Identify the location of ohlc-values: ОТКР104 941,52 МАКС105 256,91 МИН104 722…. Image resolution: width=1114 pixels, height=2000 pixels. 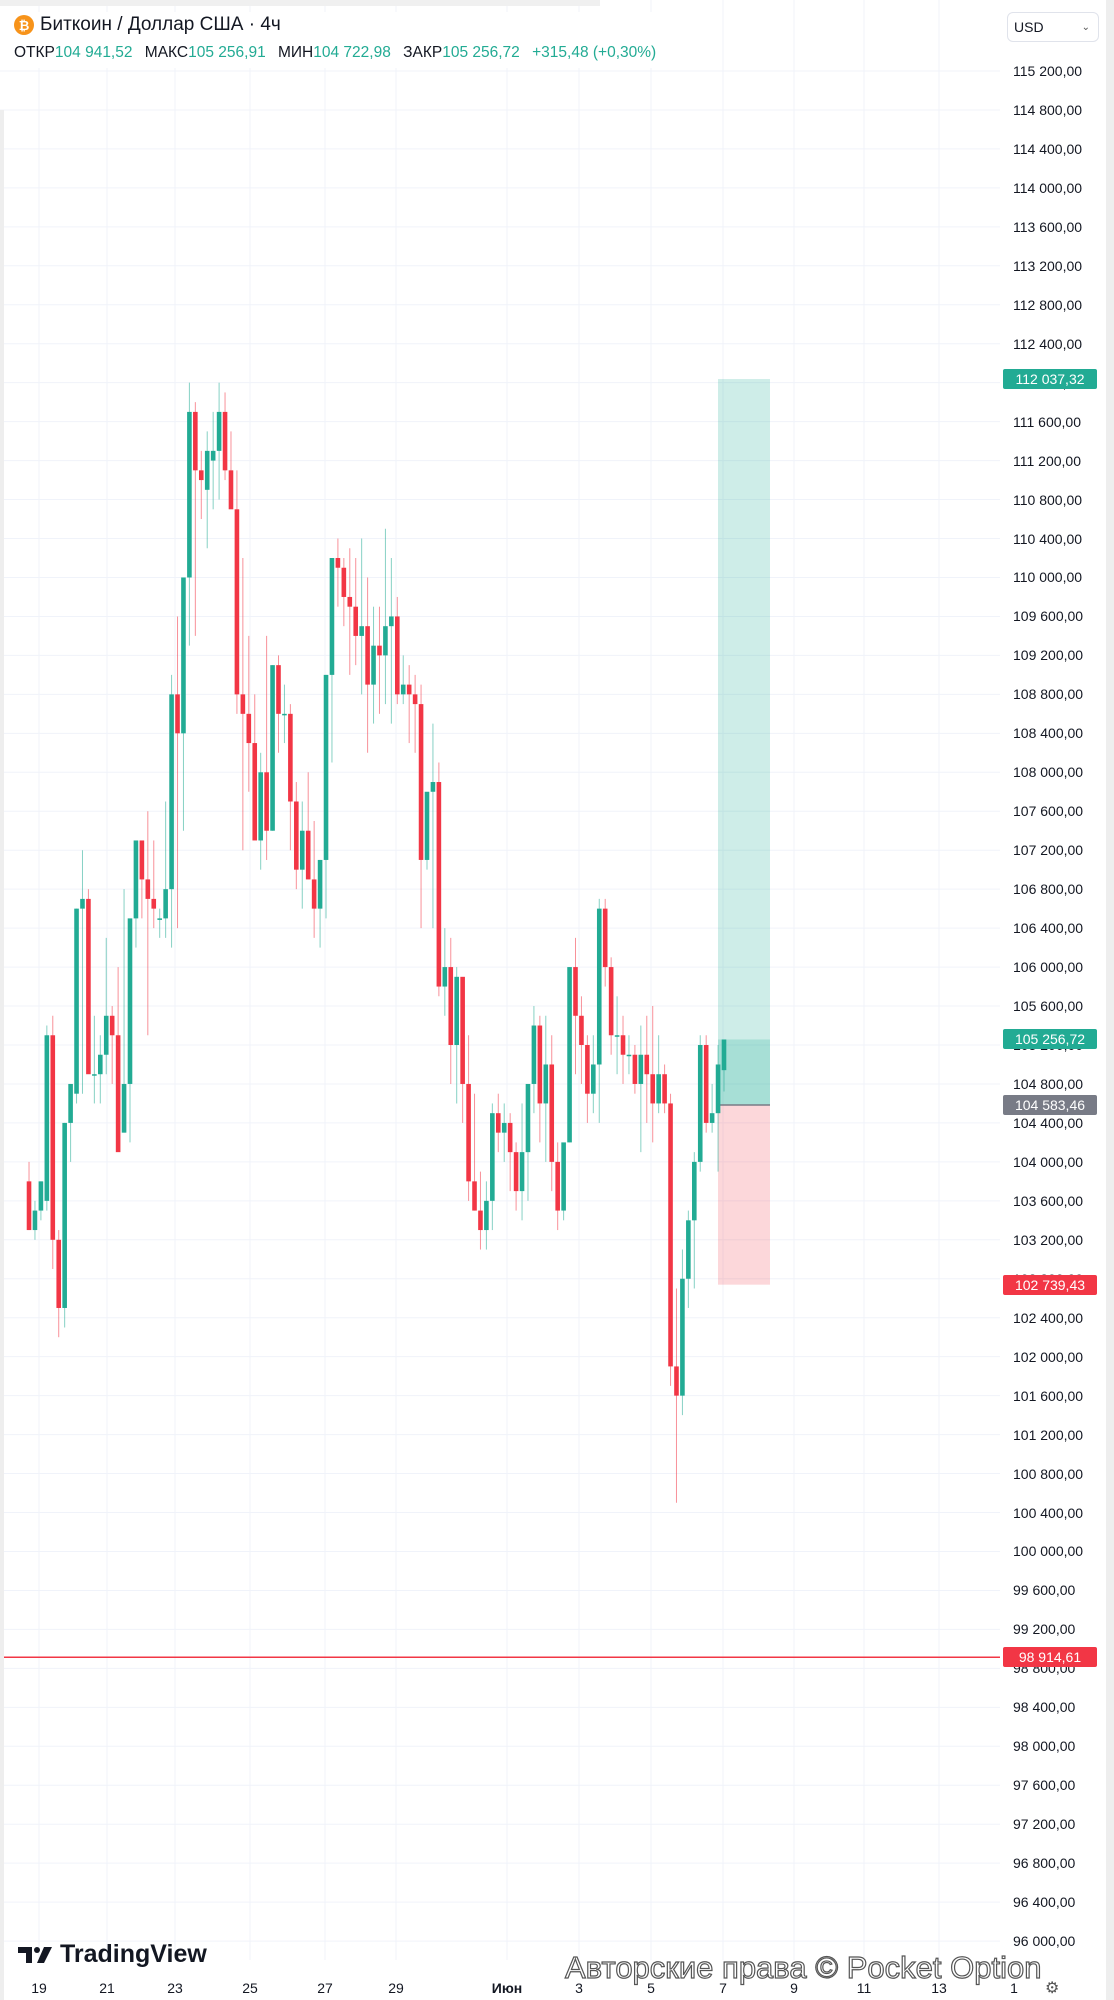
(339, 53).